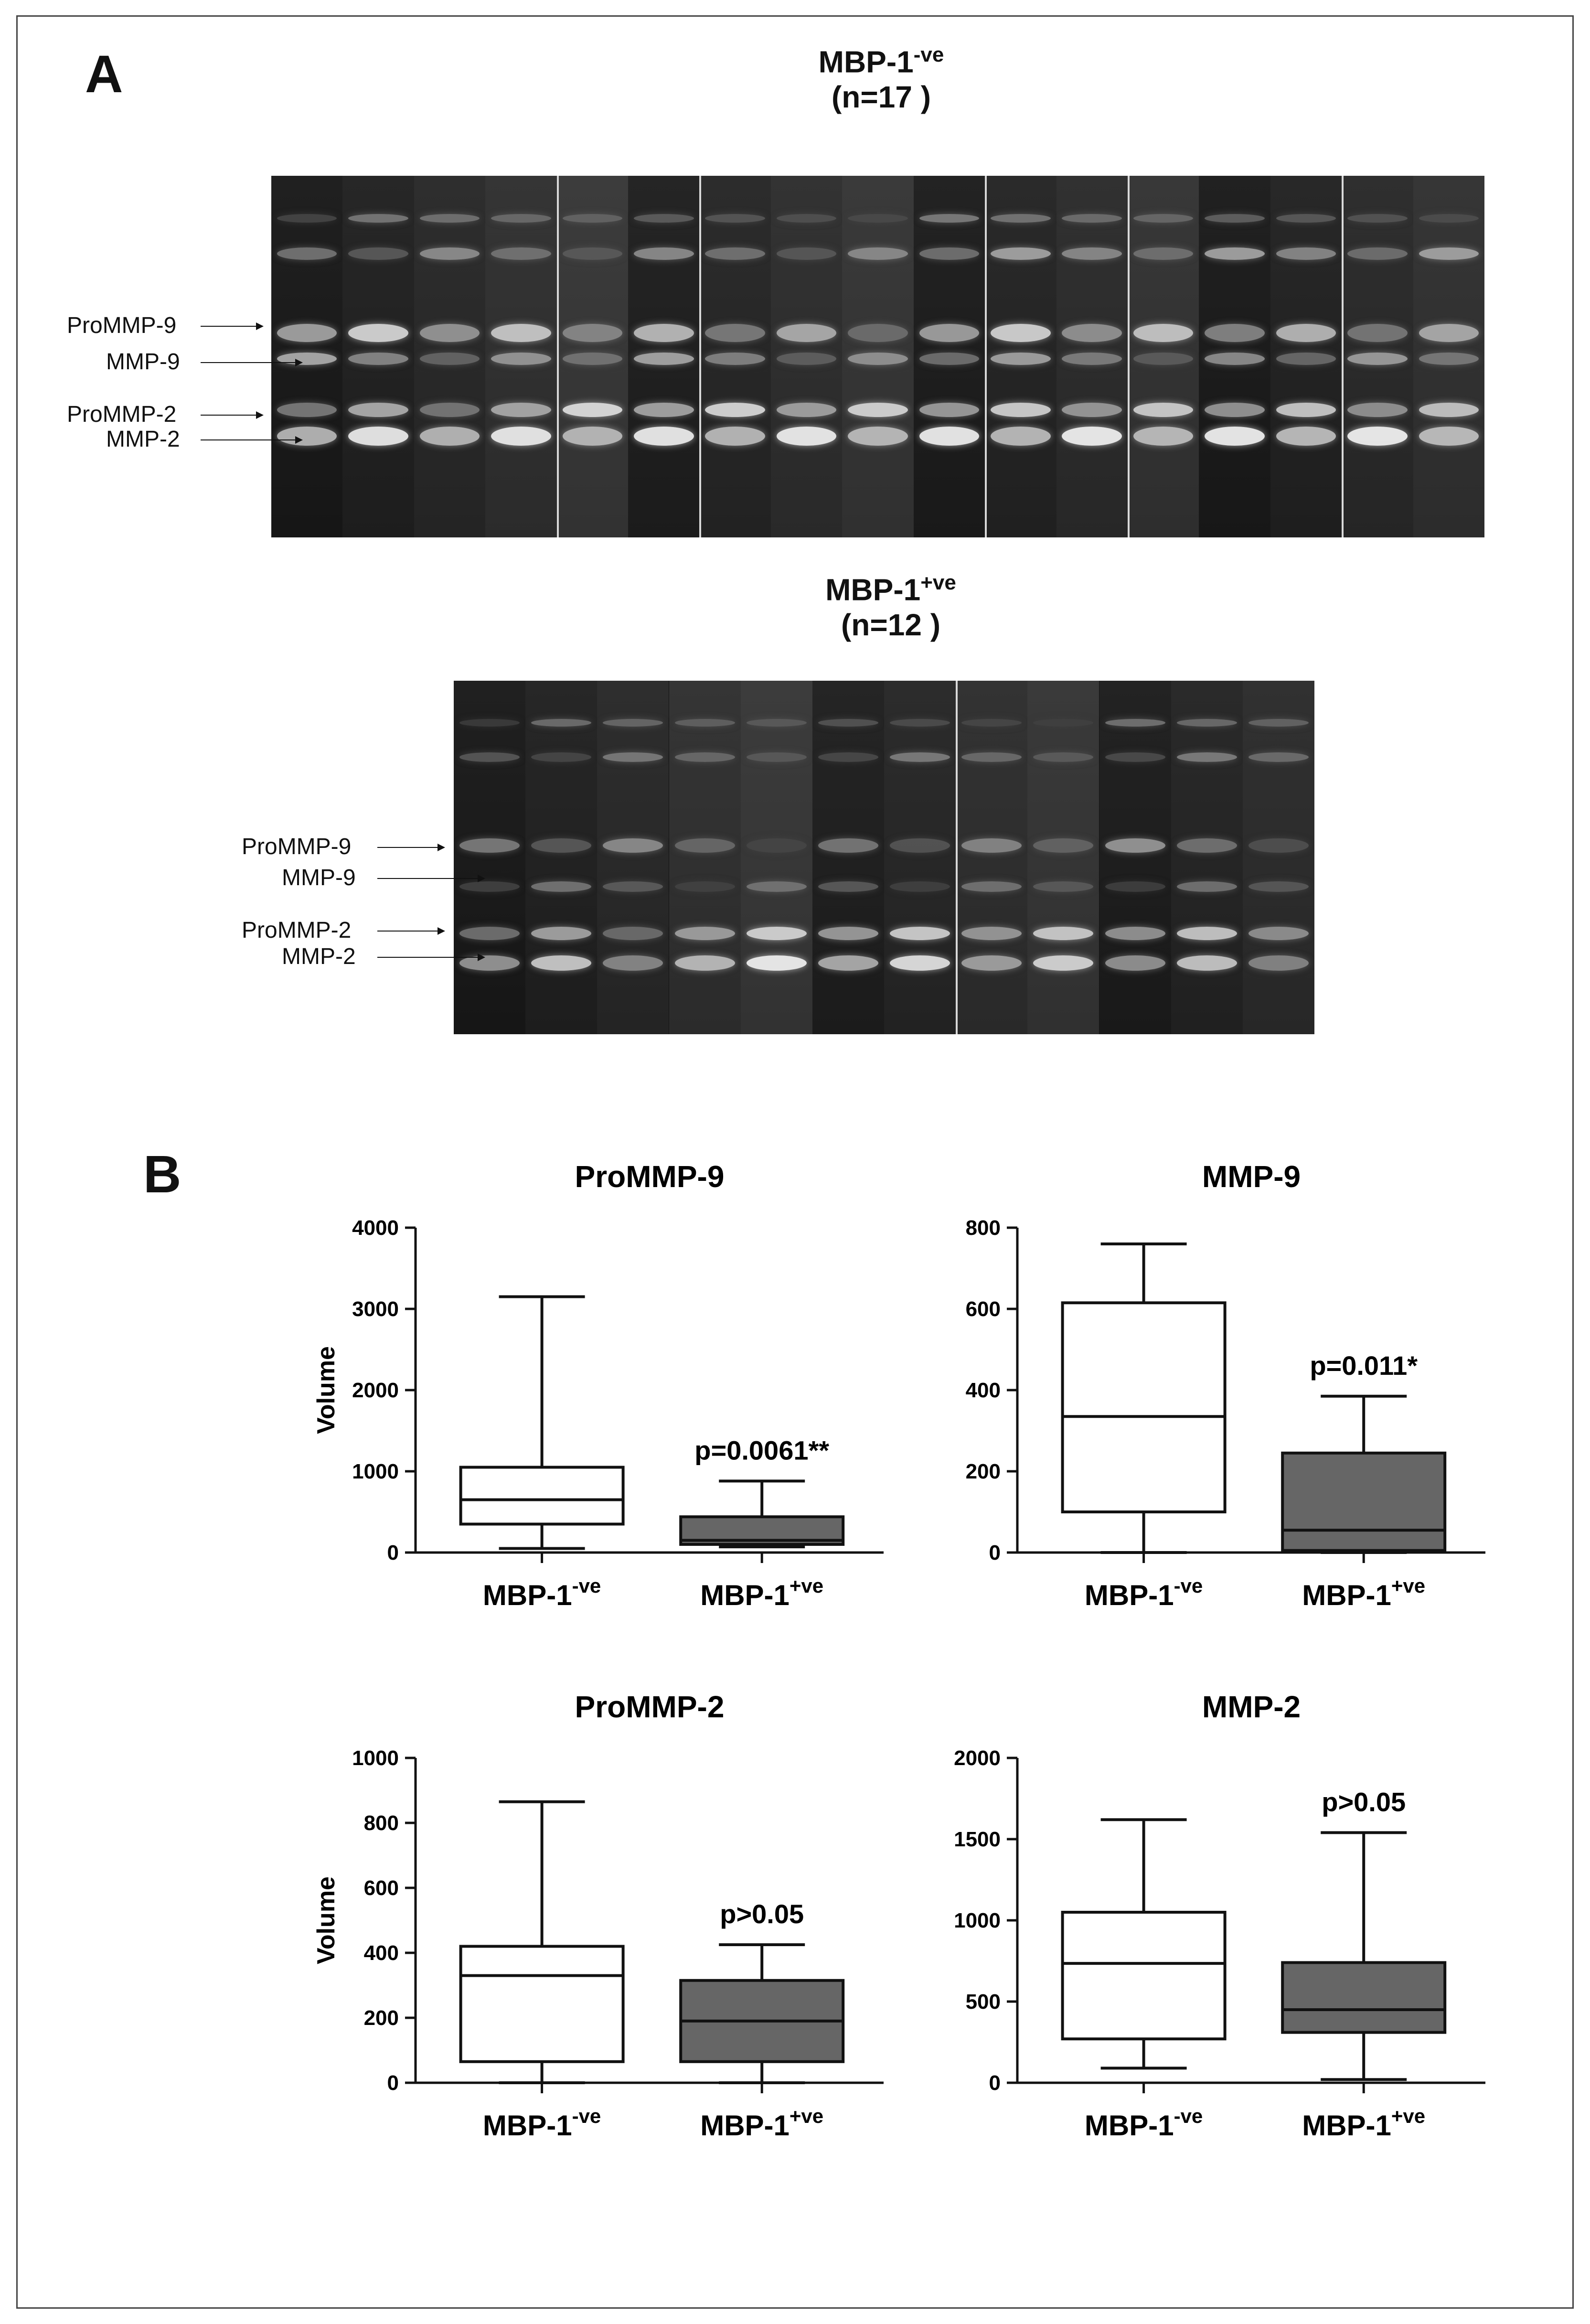 The height and width of the screenshot is (2324, 1590). What do you see at coordinates (762, 1914) in the screenshot?
I see `p-value-annotation: p>0.05` at bounding box center [762, 1914].